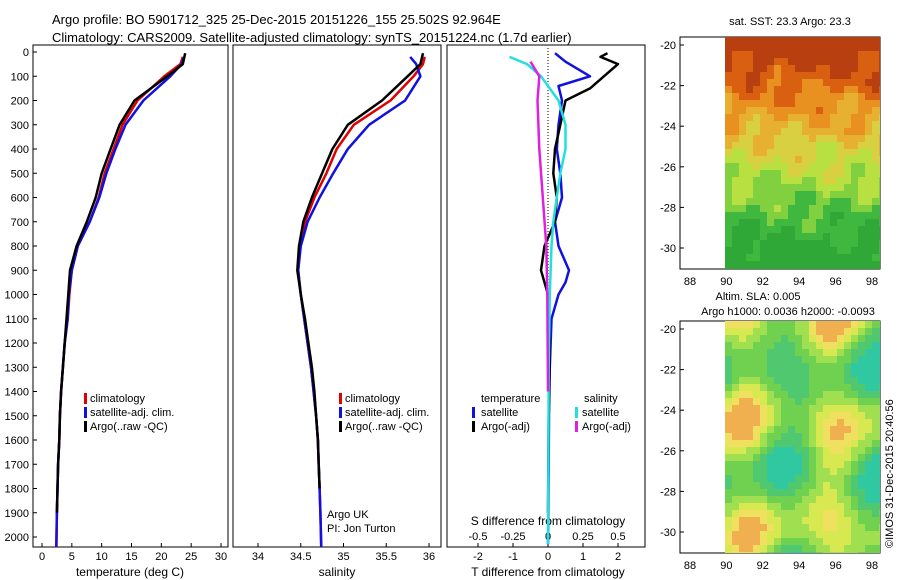 This screenshot has width=900, height=580. I want to click on legend-swatch-s-satellite, so click(576, 412).